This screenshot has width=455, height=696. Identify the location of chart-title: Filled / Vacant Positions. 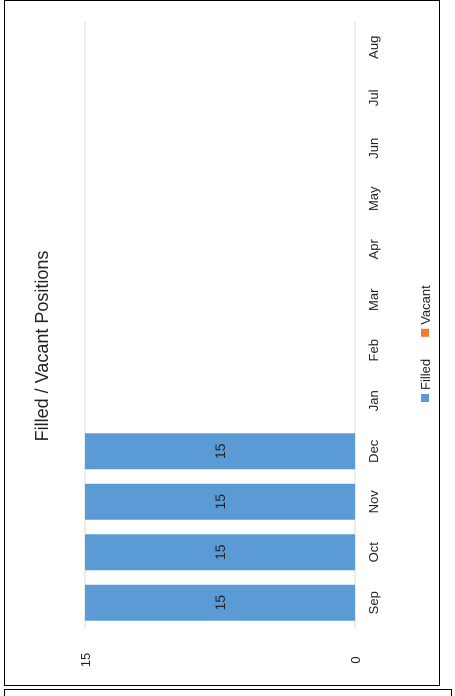
(42, 346).